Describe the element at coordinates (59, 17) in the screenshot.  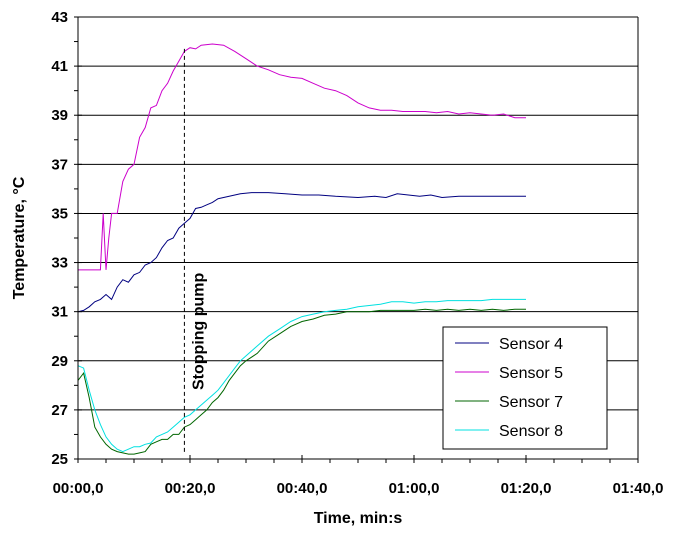
I see `y-tick-label: 43` at that location.